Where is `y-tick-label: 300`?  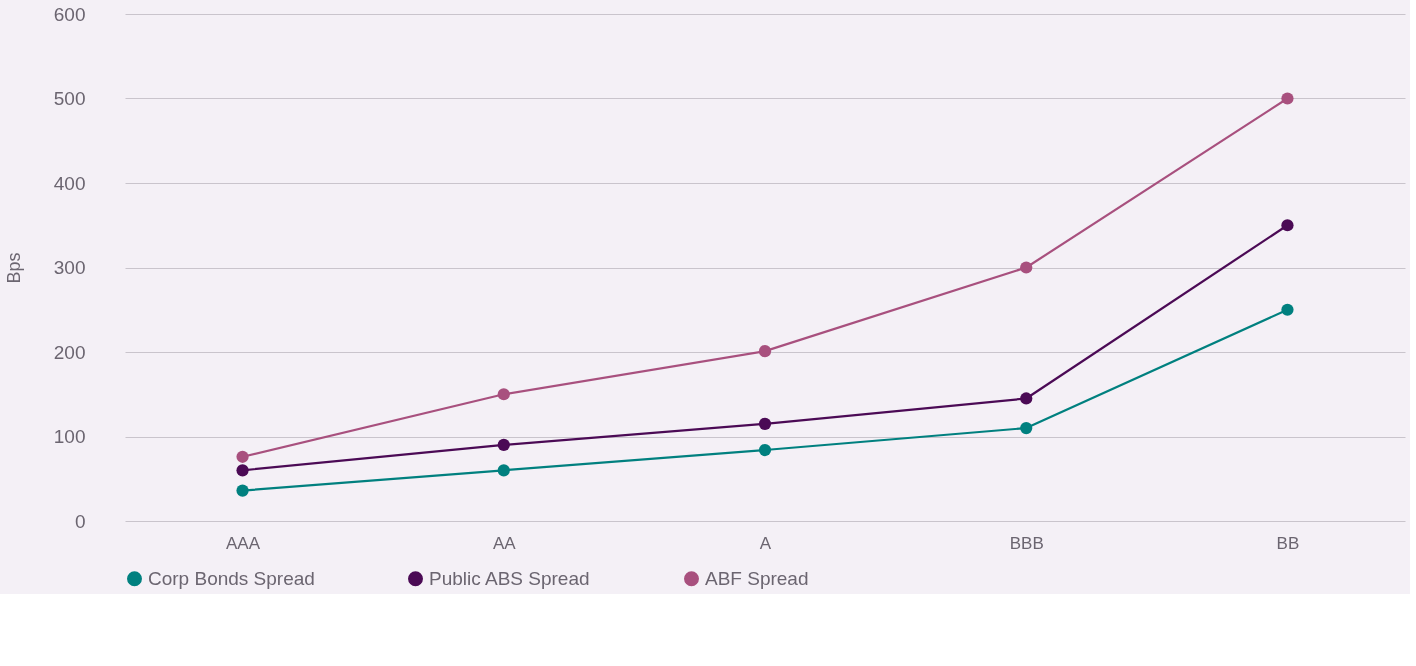 y-tick-label: 300 is located at coordinates (69, 267).